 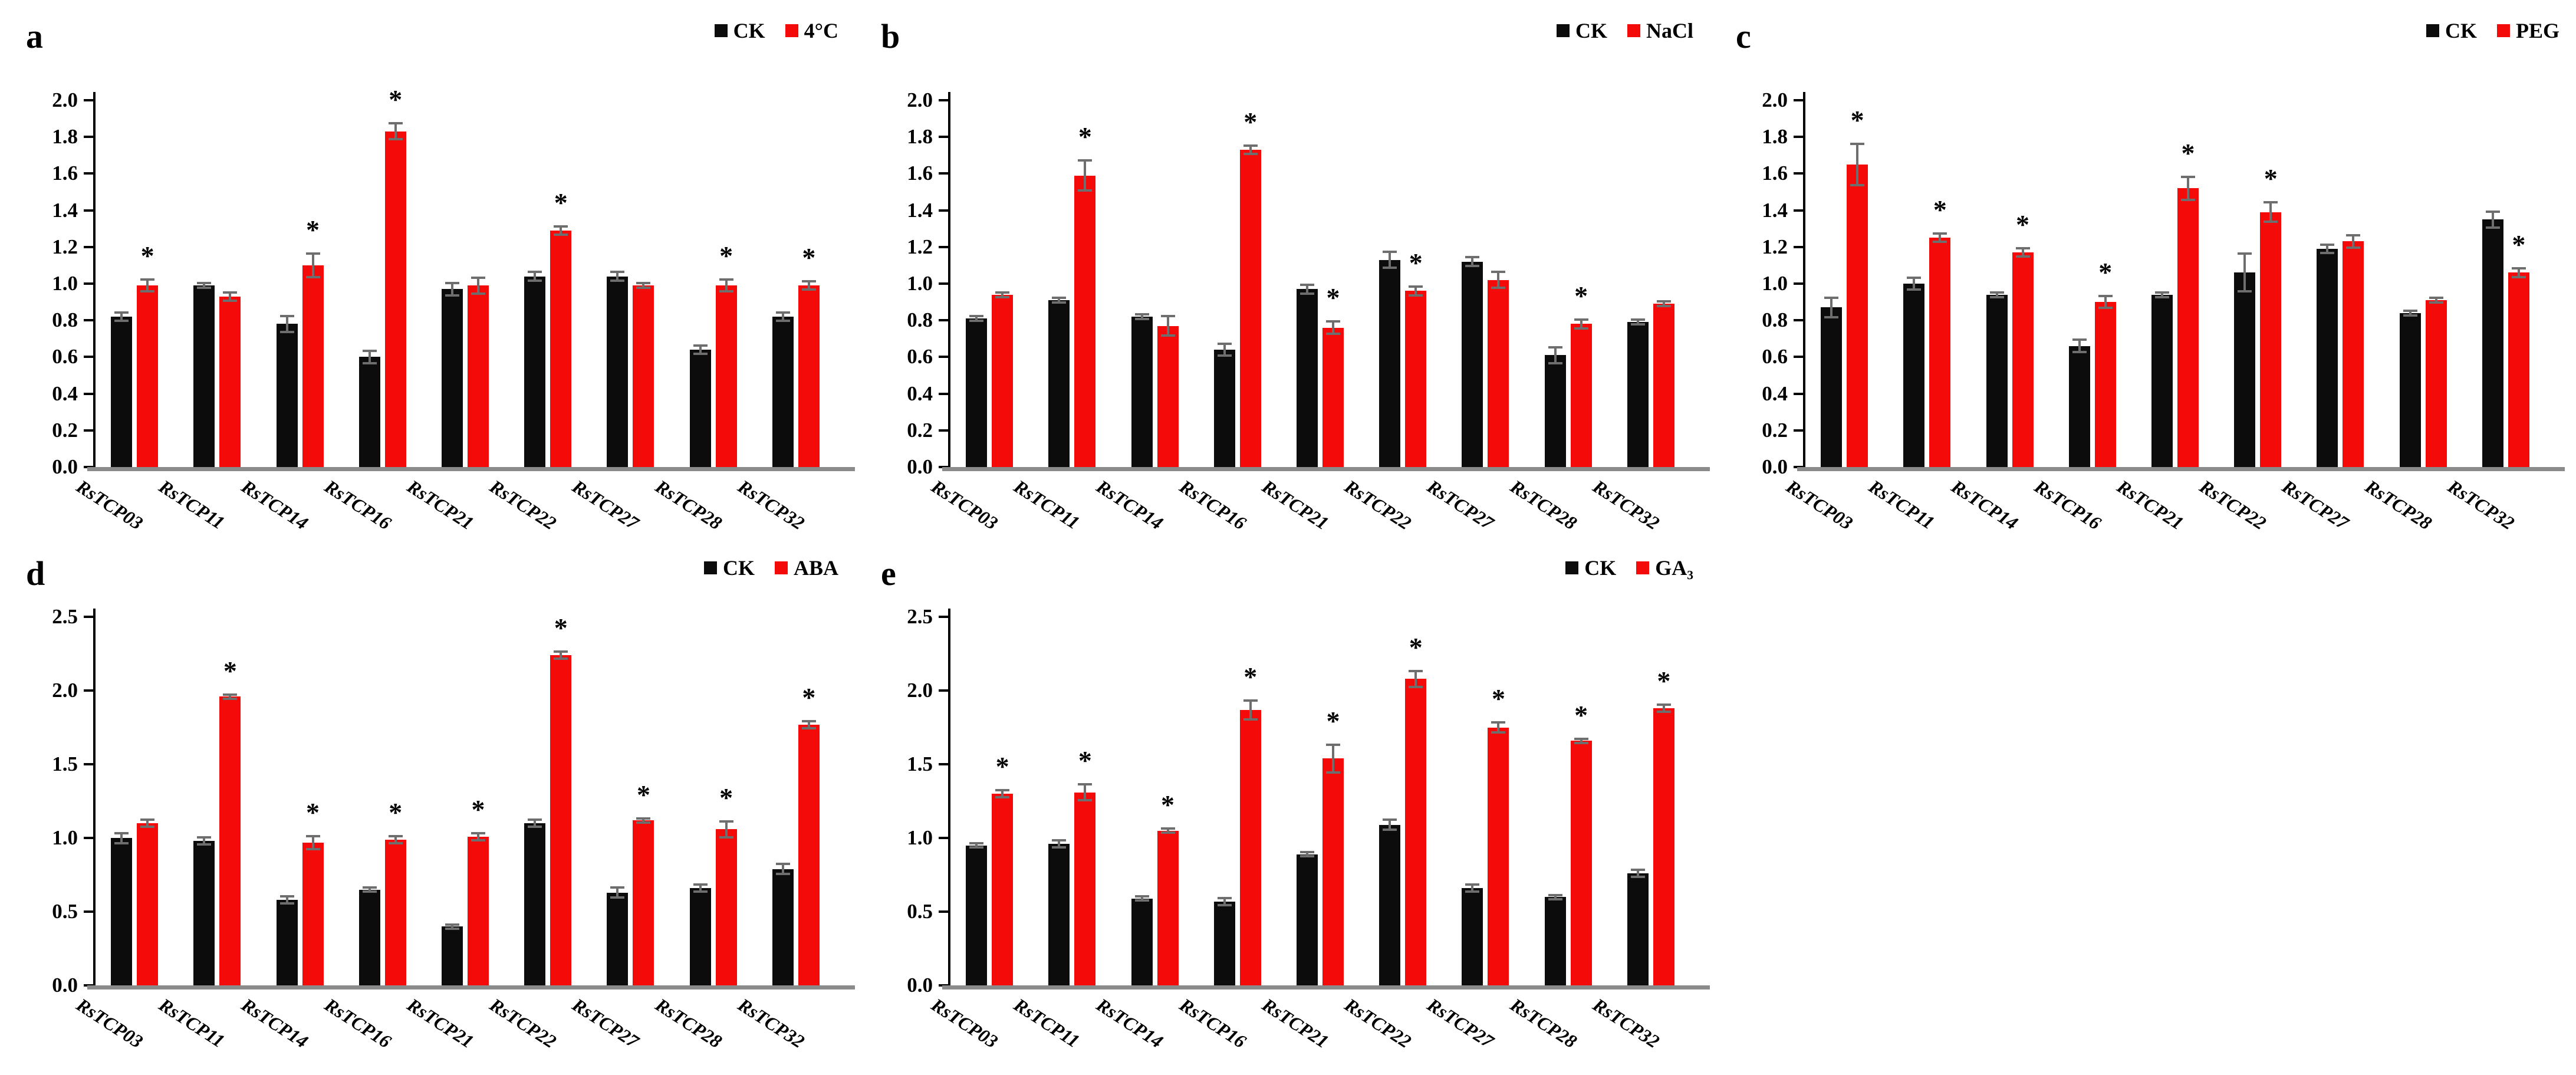 What do you see at coordinates (781, 567) in the screenshot?
I see `treatment-swatch-icon` at bounding box center [781, 567].